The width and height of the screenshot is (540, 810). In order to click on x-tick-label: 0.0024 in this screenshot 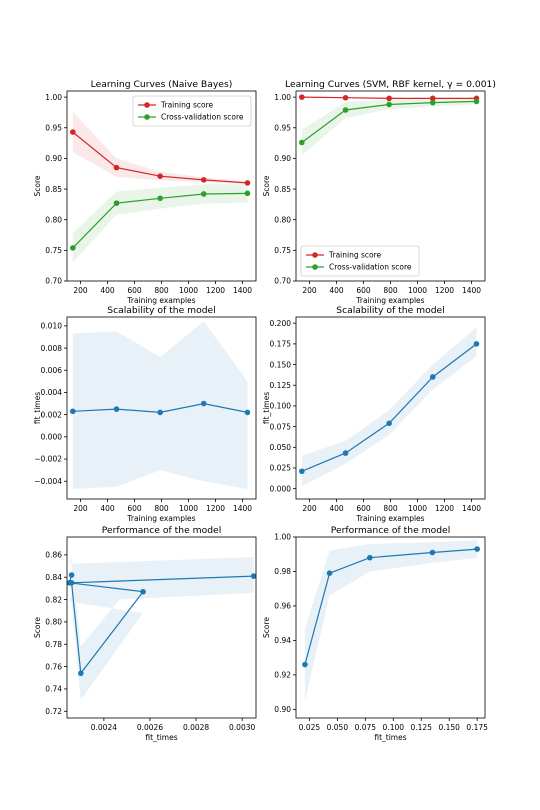, I will do `click(104, 727)`.